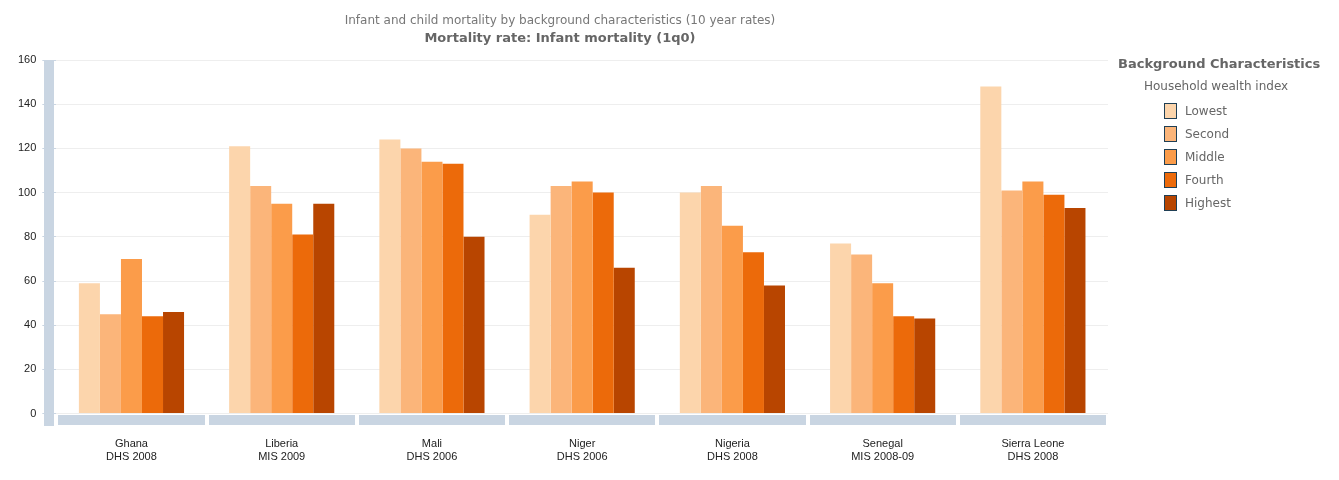 Image resolution: width=1339 pixels, height=480 pixels. What do you see at coordinates (1207, 133) in the screenshot?
I see `legend-label: Second` at bounding box center [1207, 133].